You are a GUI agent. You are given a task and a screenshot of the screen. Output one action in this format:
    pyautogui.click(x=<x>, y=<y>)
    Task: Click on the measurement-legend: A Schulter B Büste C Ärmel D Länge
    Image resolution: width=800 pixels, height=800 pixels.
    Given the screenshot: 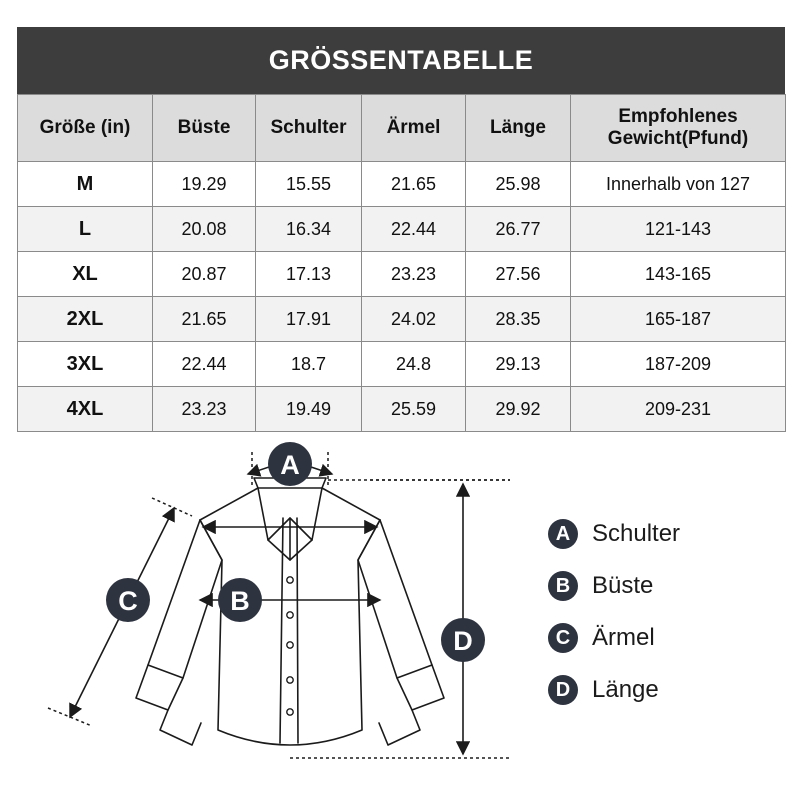 What is the action you would take?
    pyautogui.click(x=668, y=612)
    